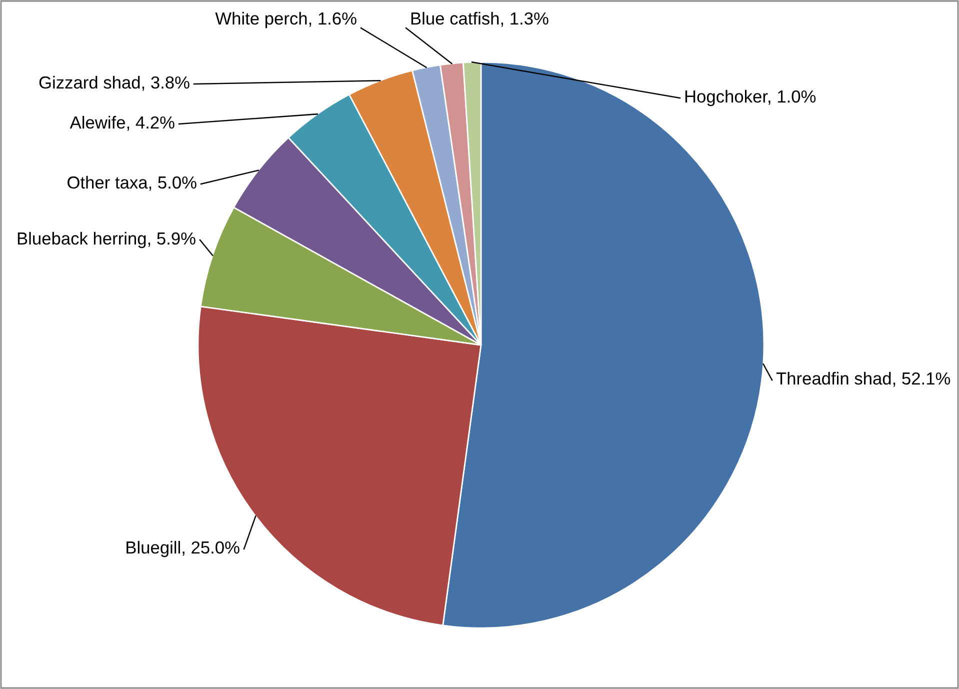 The image size is (959, 689). Describe the element at coordinates (132, 183) in the screenshot. I see `slice-label: Other taxa, 5.0%` at that location.